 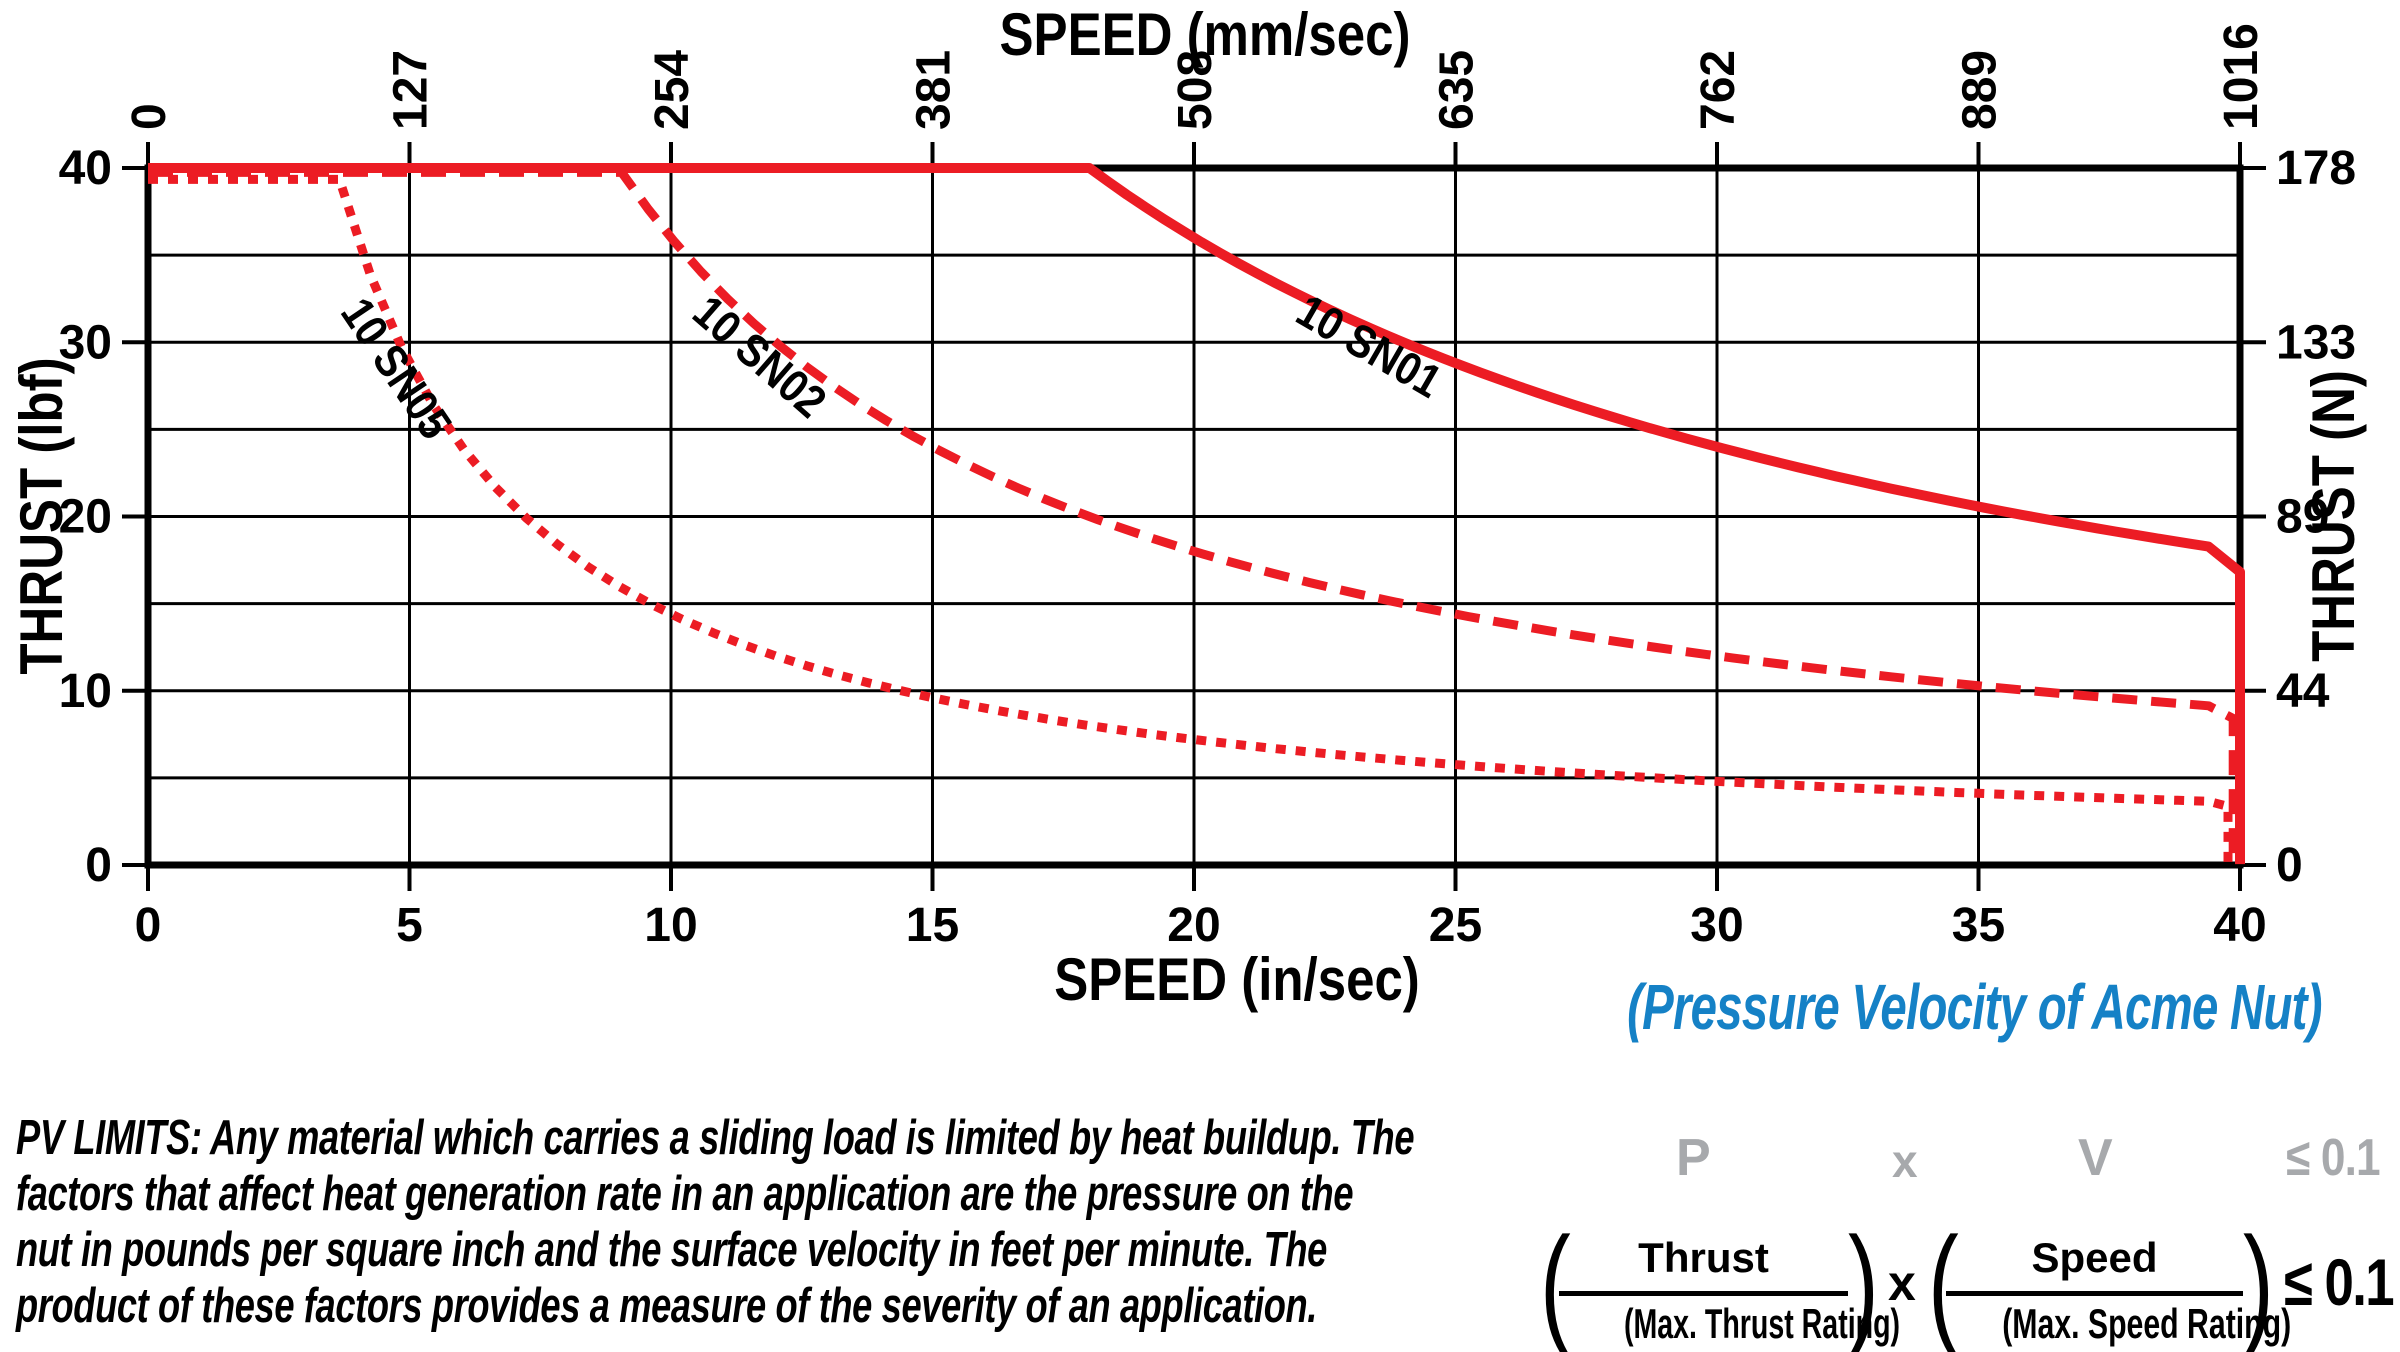 I want to click on bottom-tick-label: 35, so click(x=1978, y=925).